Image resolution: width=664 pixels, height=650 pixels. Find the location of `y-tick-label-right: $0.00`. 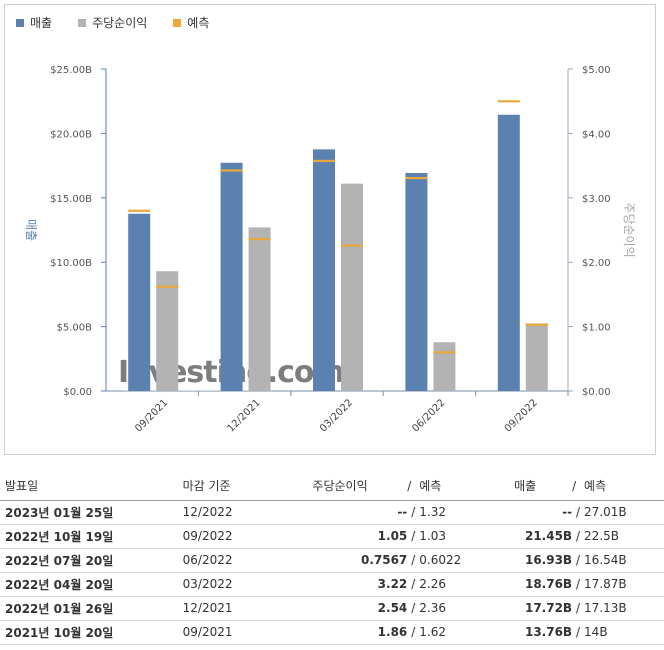

y-tick-label-right: $0.00 is located at coordinates (596, 392).